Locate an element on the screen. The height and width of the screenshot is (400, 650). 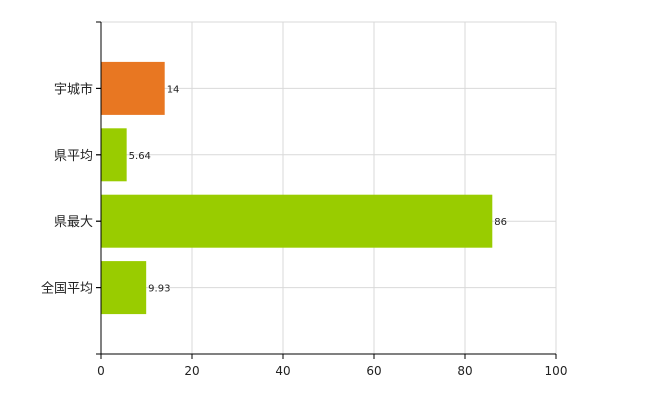
x-tick-label: 80 is located at coordinates (464, 371).